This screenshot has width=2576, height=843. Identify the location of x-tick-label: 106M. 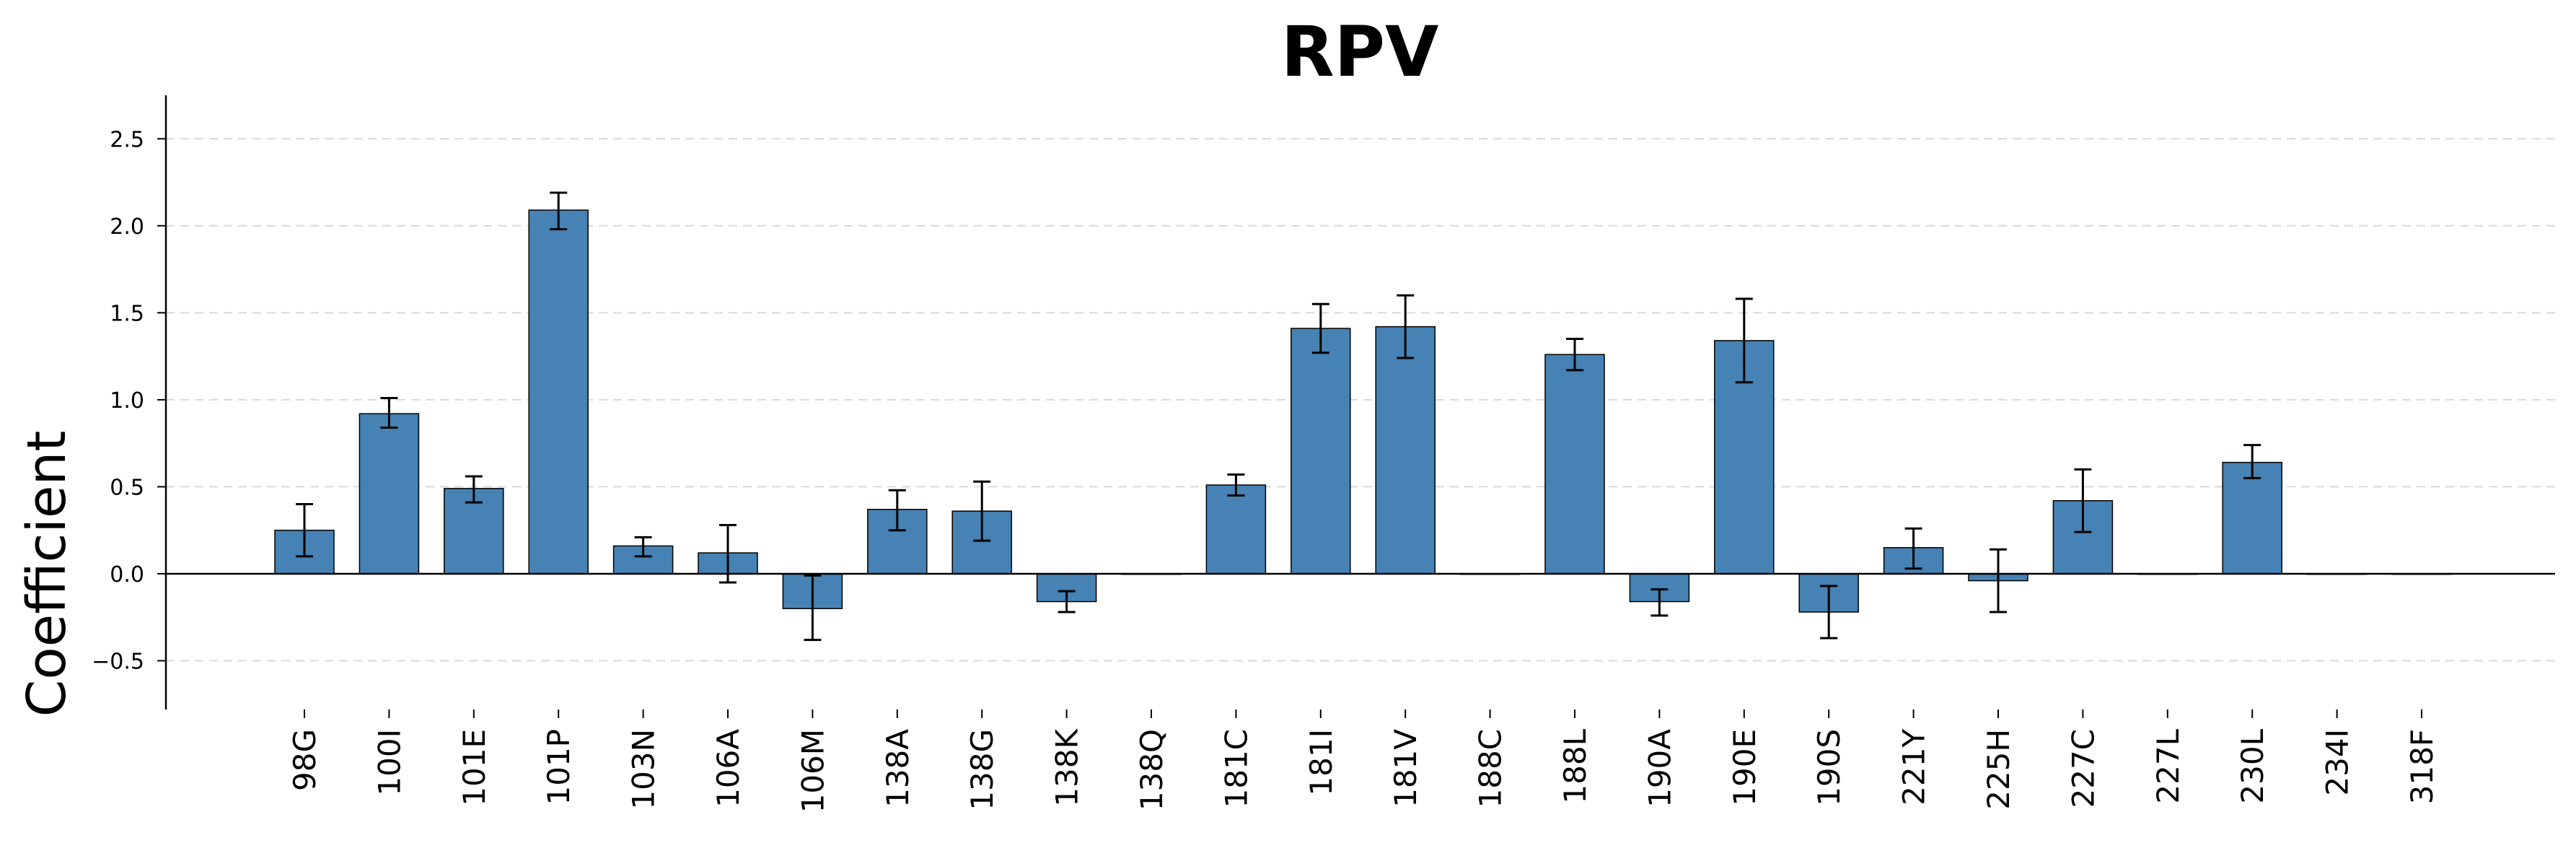
(812, 771).